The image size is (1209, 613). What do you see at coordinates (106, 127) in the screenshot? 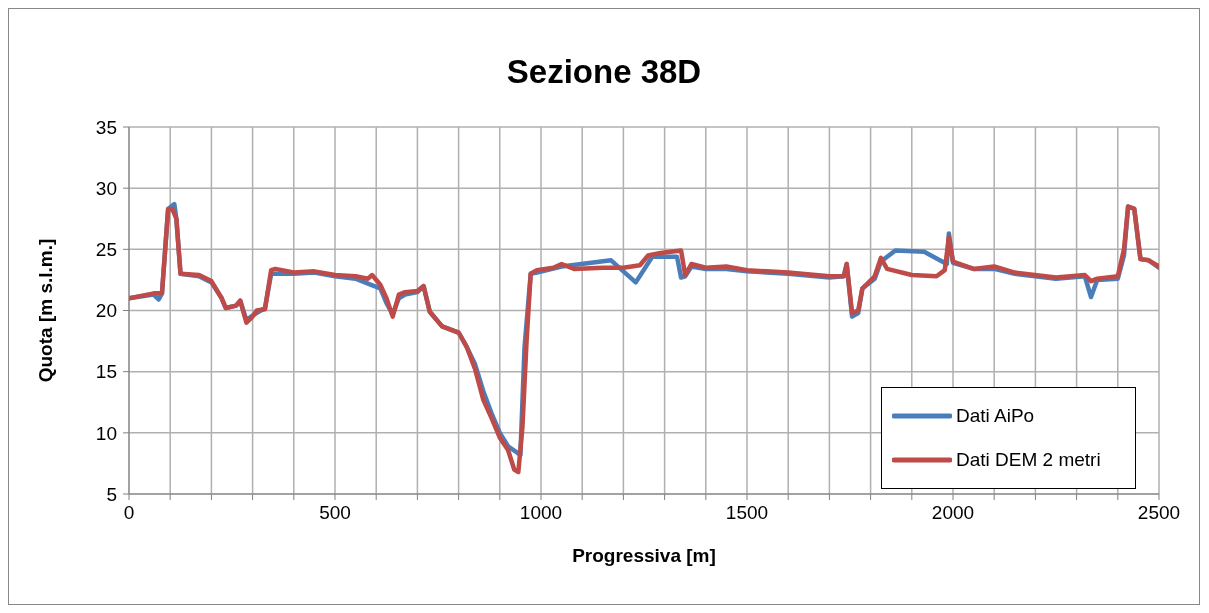
I see `y-tick-label: 35` at bounding box center [106, 127].